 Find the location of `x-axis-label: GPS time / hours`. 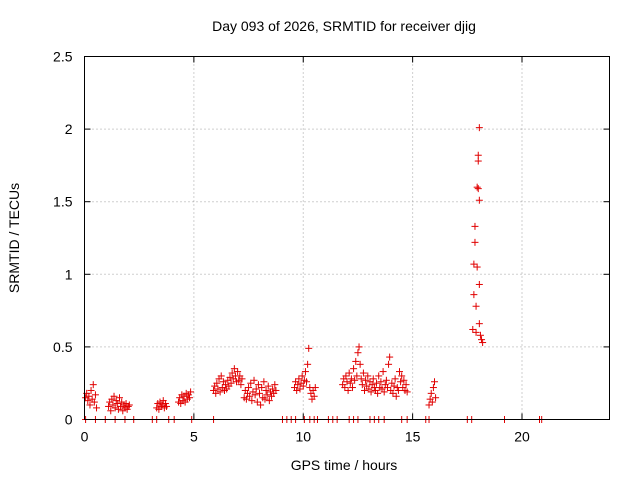

x-axis-label: GPS time / hours is located at coordinates (344, 465).